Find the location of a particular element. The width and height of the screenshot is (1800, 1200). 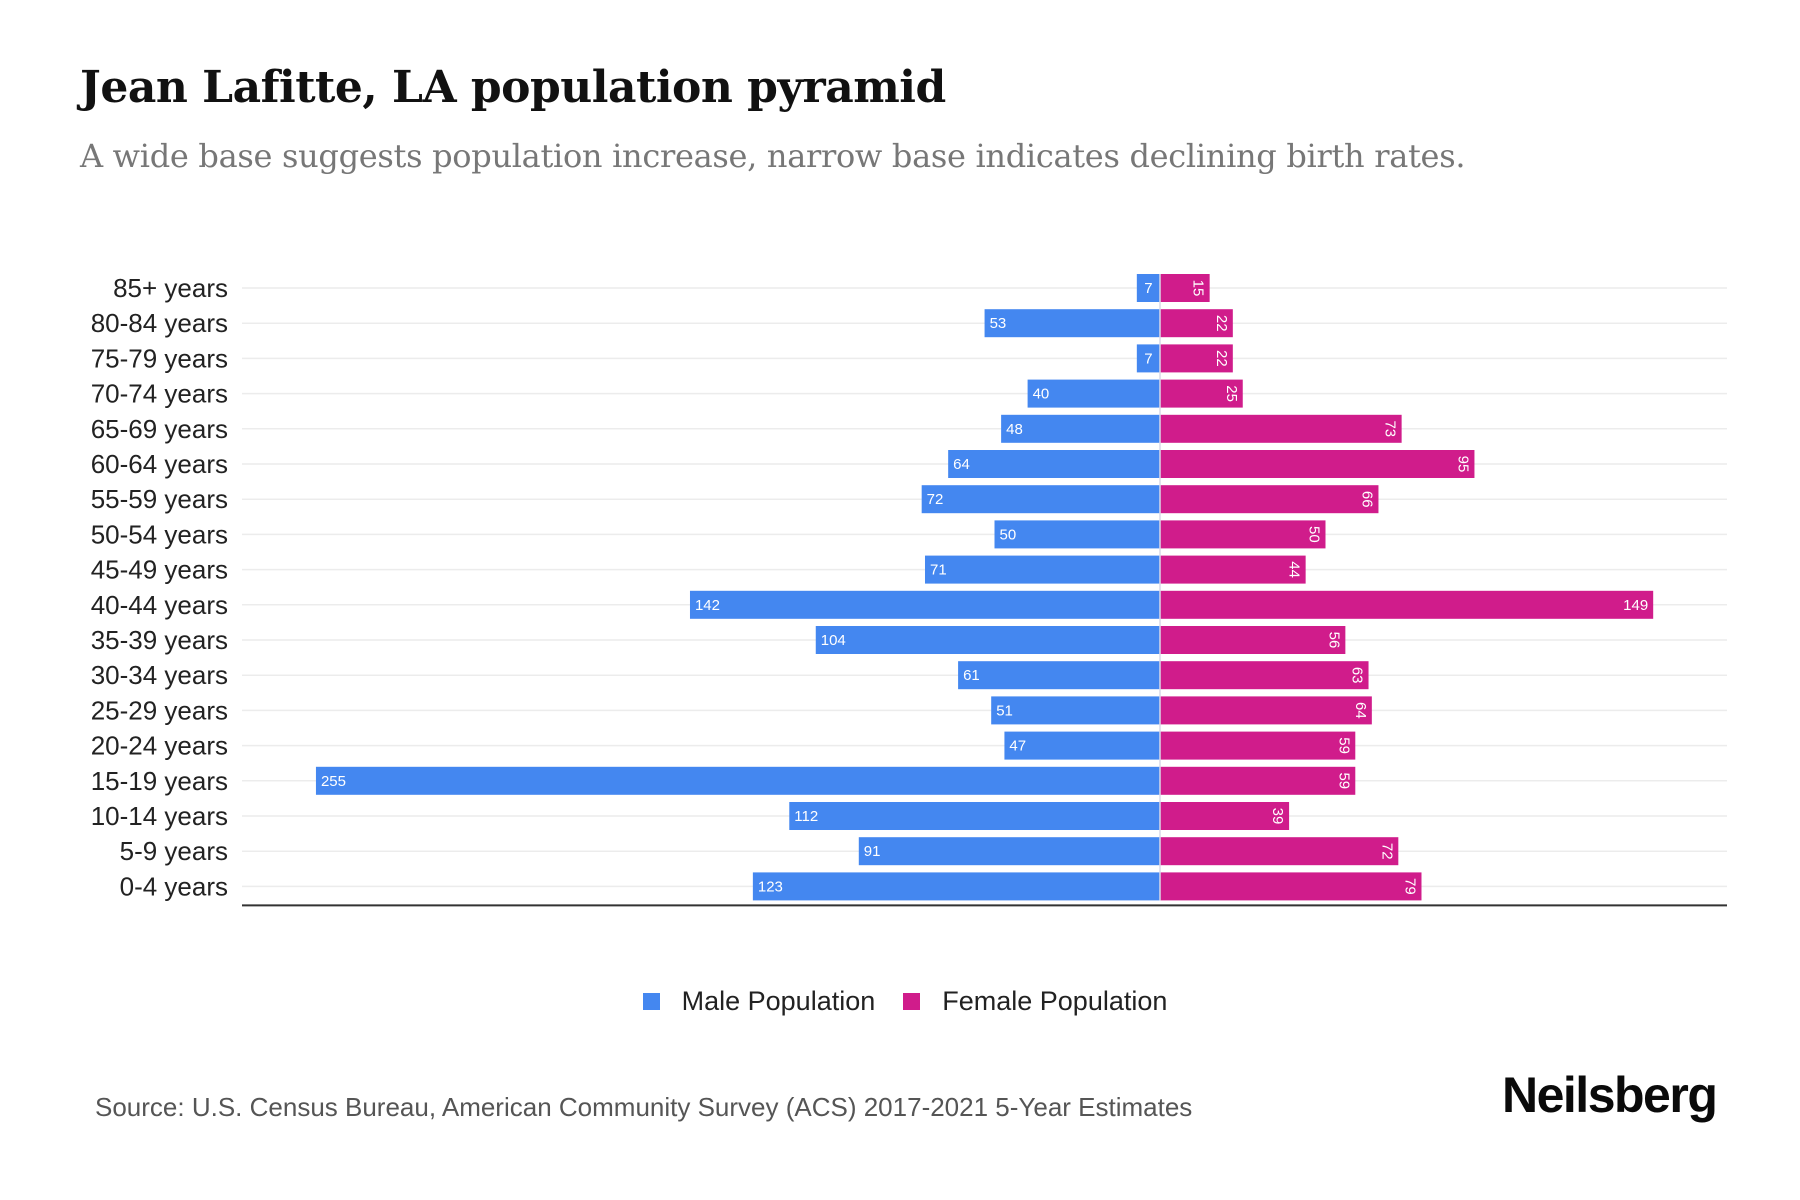

female-value-label: 66 is located at coordinates (1366, 499).